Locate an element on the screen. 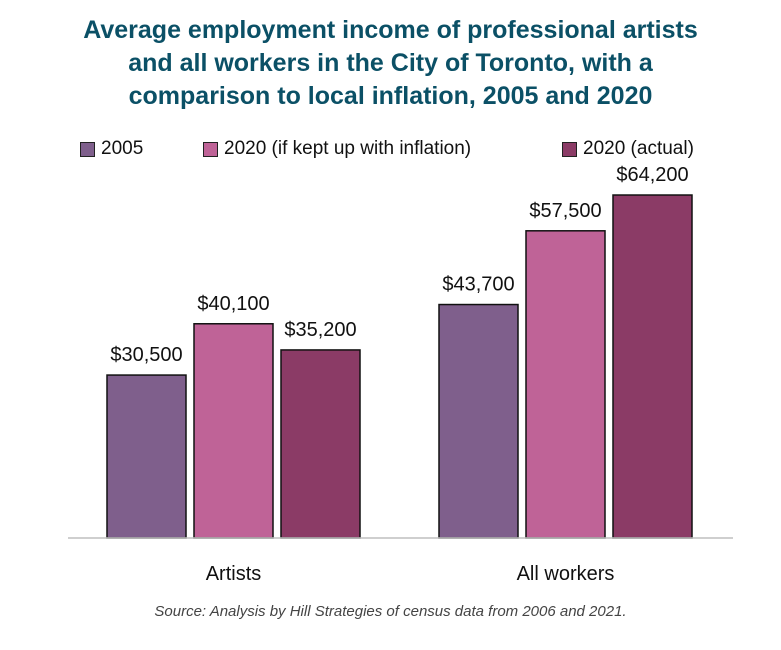 This screenshot has height=650, width=781. data-label-artists-2005: $30,500 is located at coordinates (146, 355).